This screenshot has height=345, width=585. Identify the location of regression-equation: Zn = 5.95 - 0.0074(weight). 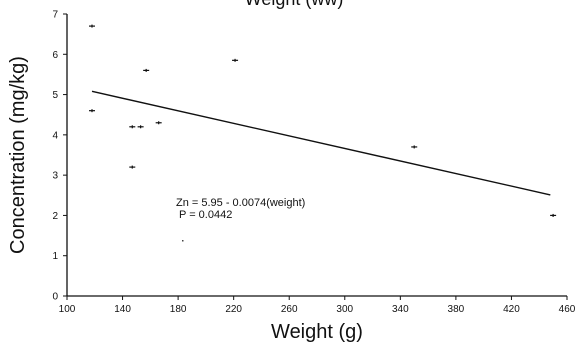
(240, 203).